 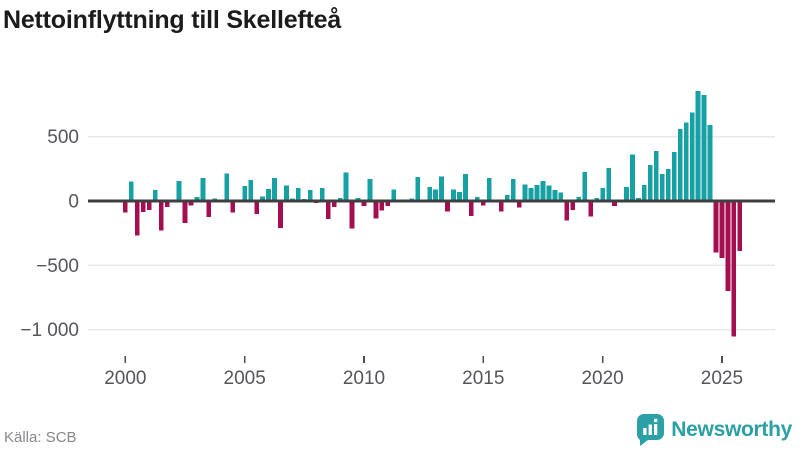 What do you see at coordinates (49, 330) in the screenshot?
I see `y-tick-label: −1 000` at bounding box center [49, 330].